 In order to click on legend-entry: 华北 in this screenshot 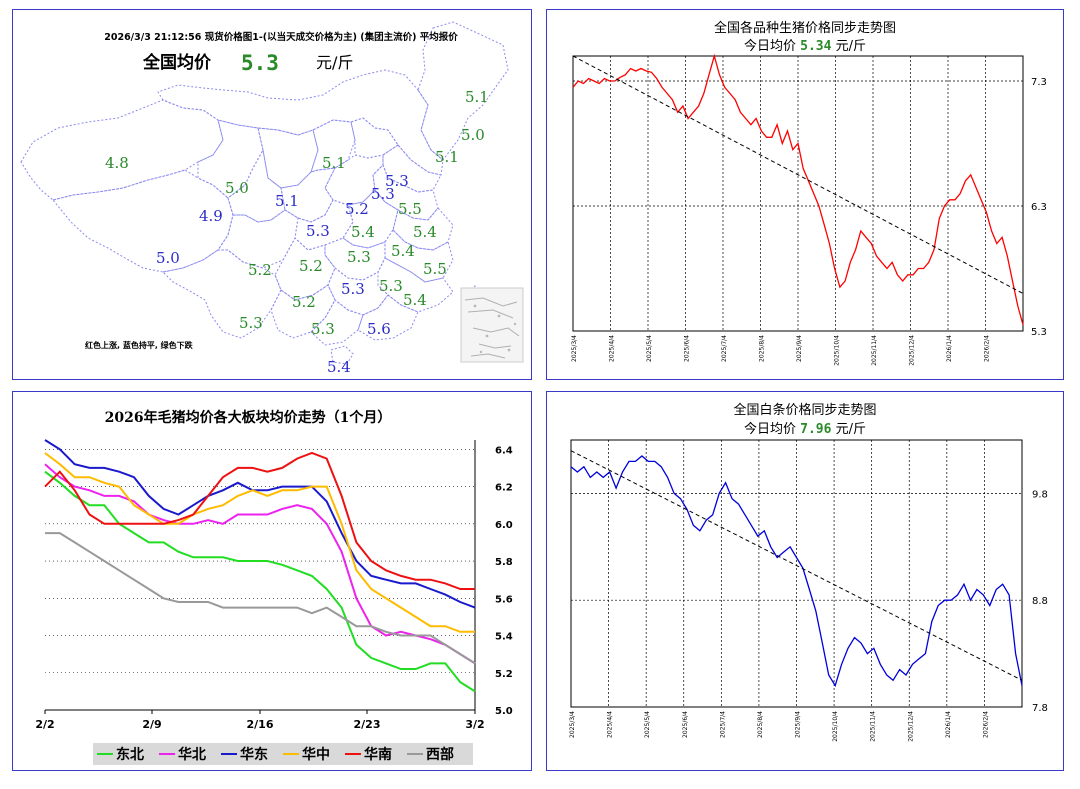, I will do `click(192, 754)`.